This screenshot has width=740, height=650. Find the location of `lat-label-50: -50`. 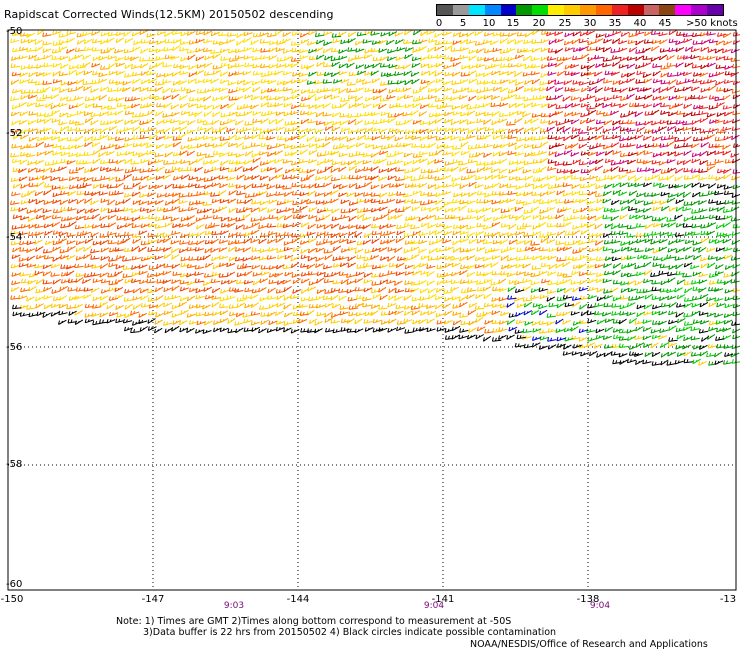

lat-label-50: -50 is located at coordinates (14, 31).